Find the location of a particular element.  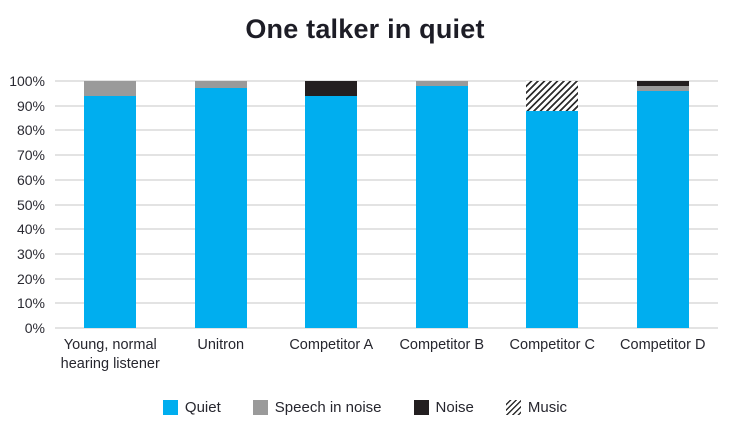

chart-title: One talker in quiet is located at coordinates (365, 29).